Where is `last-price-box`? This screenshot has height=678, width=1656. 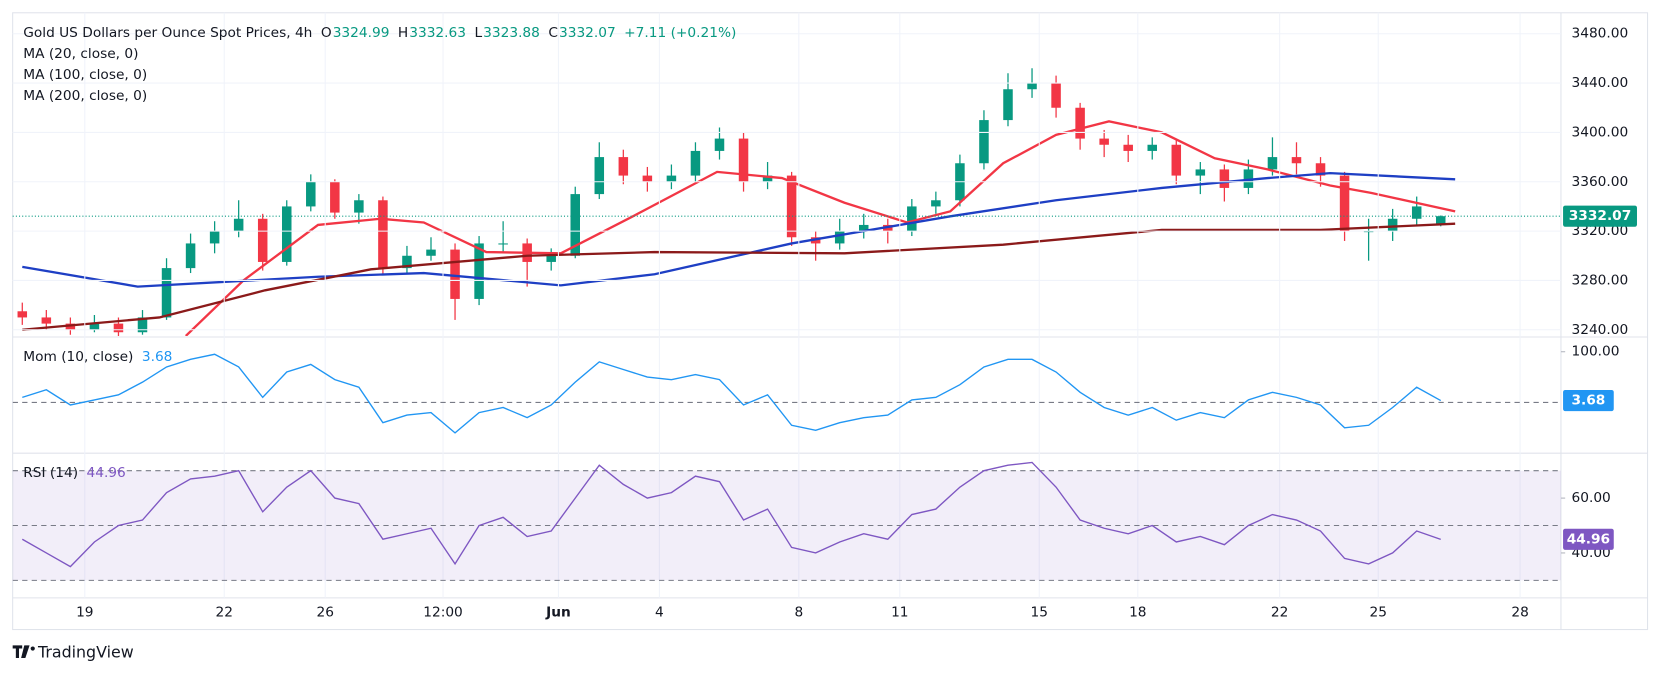 last-price-box is located at coordinates (1600, 216).